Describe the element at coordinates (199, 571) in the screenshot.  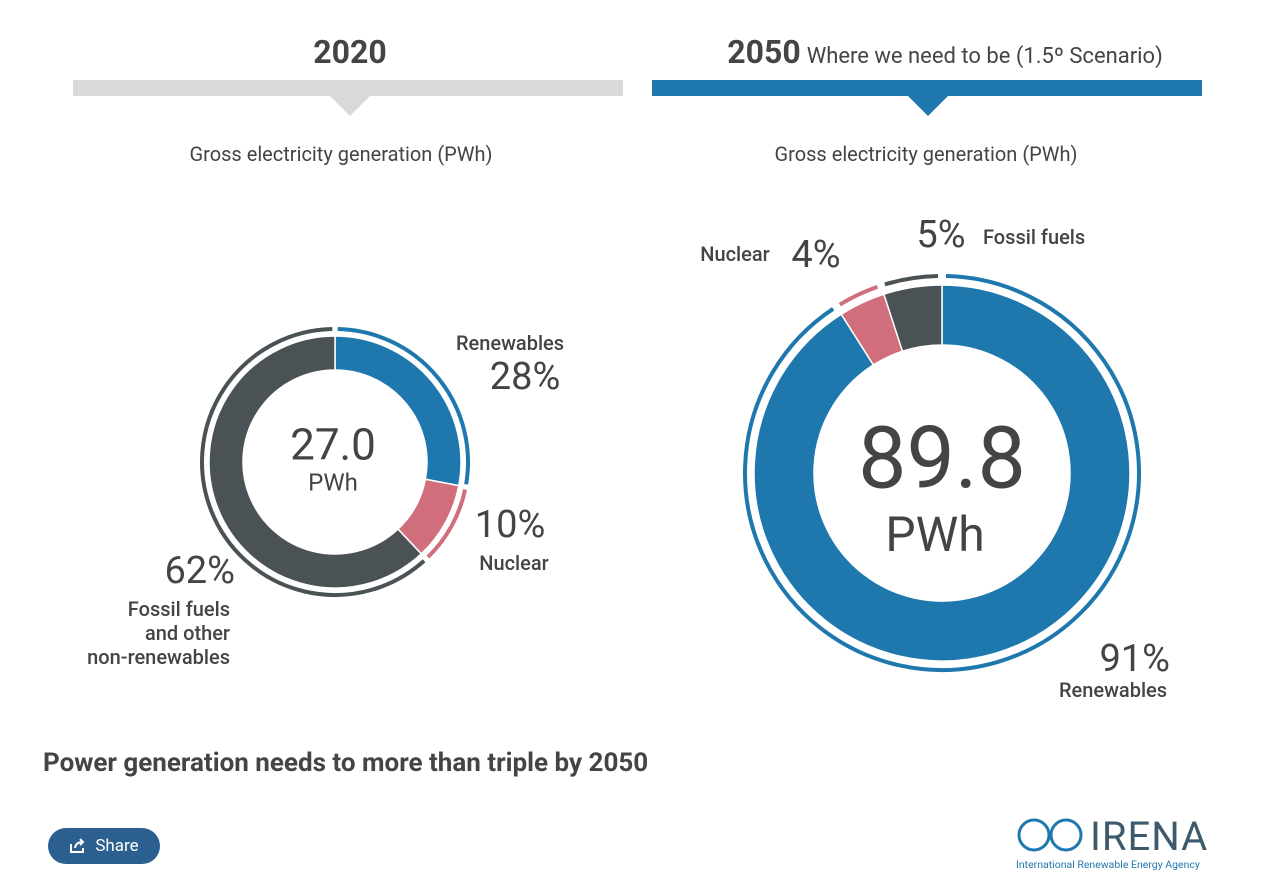
I see `data-label: 62%` at that location.